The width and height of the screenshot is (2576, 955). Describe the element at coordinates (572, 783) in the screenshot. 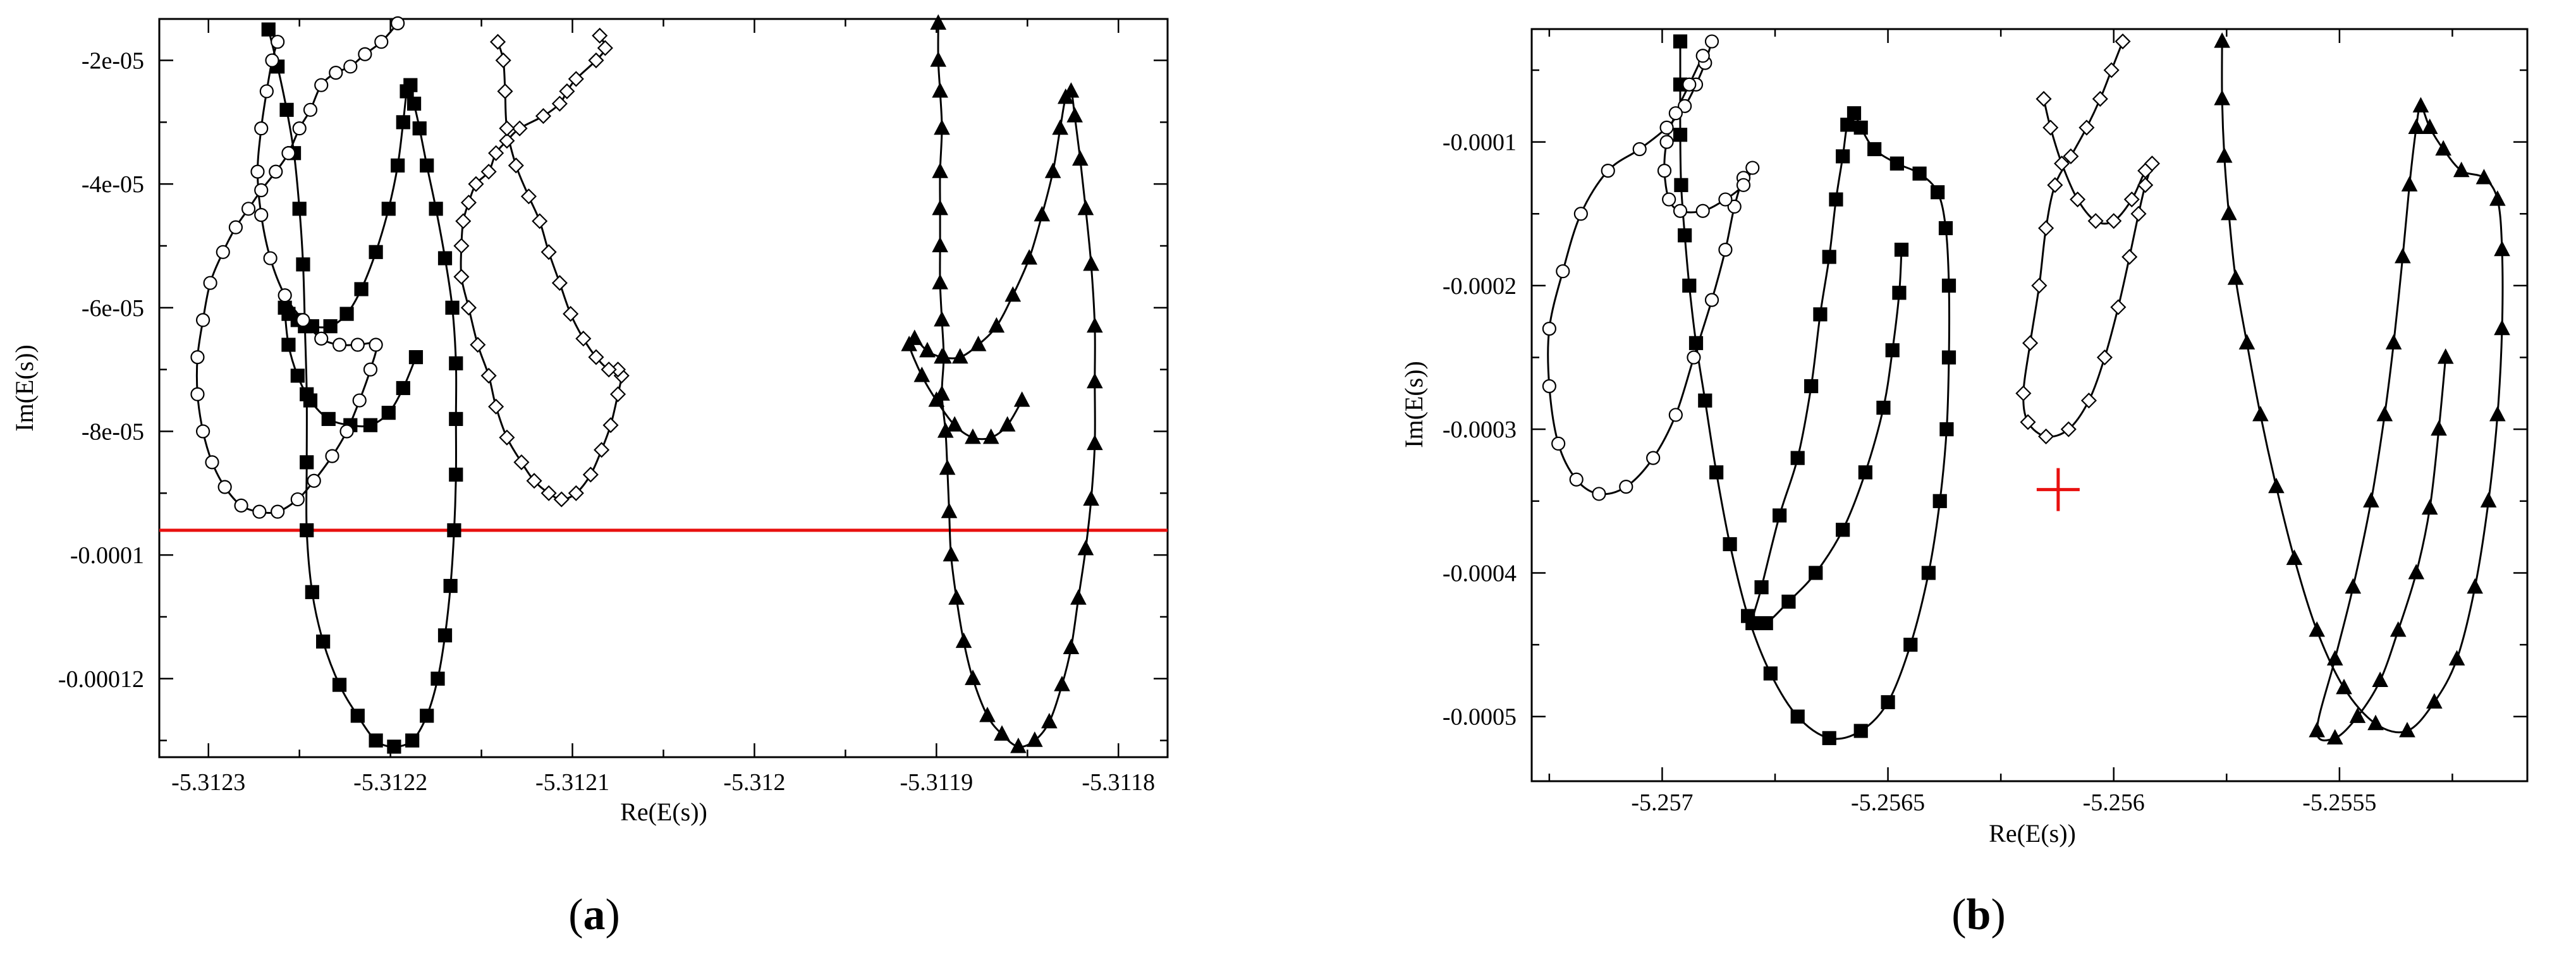

I see `x-tick-label: -5.3121` at that location.